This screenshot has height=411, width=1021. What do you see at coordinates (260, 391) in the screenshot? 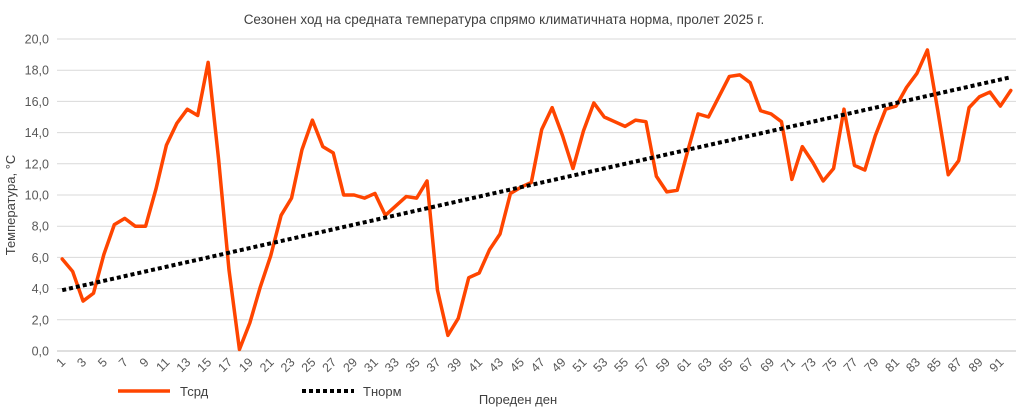
I see `legend: Тсрд Тнорм` at bounding box center [260, 391].